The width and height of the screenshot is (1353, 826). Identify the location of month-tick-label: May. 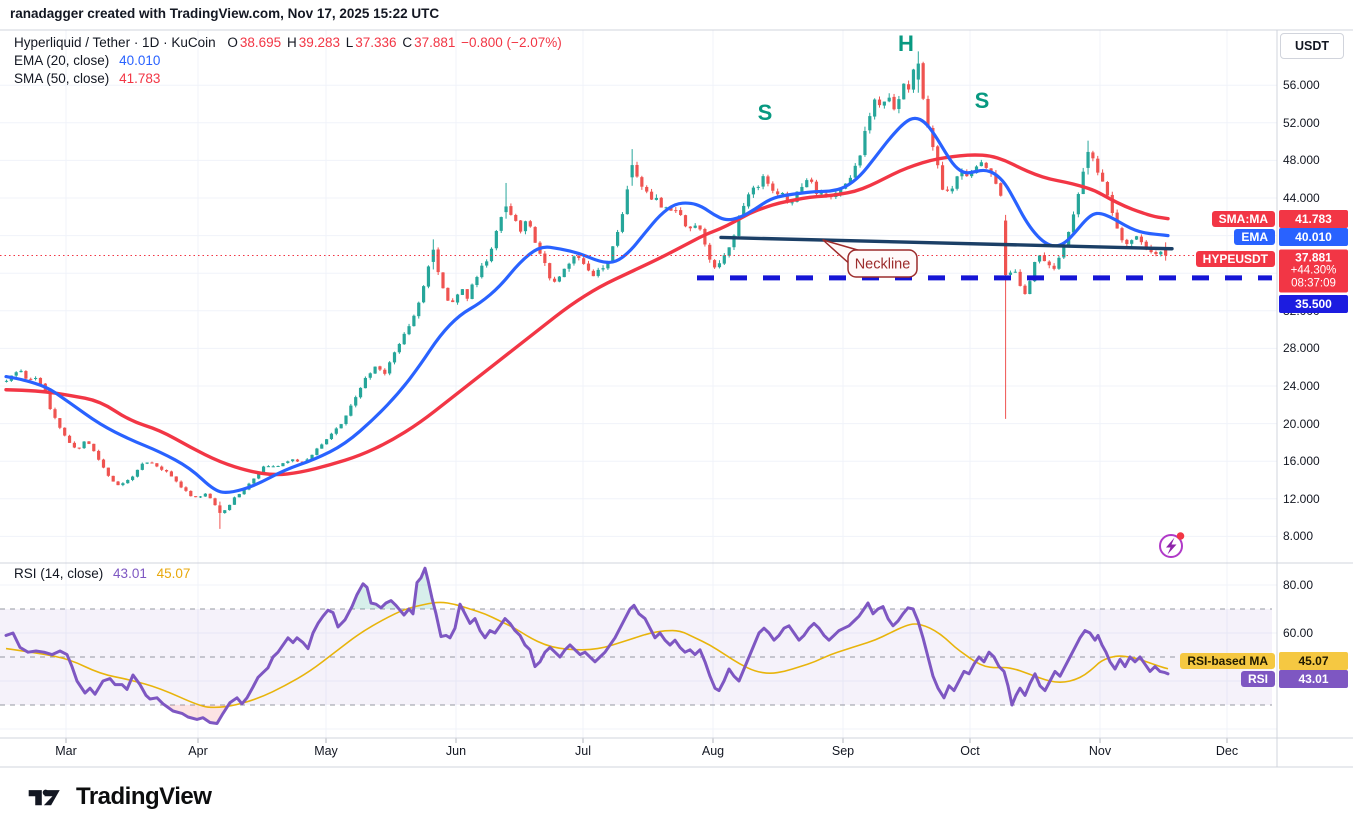
(326, 751).